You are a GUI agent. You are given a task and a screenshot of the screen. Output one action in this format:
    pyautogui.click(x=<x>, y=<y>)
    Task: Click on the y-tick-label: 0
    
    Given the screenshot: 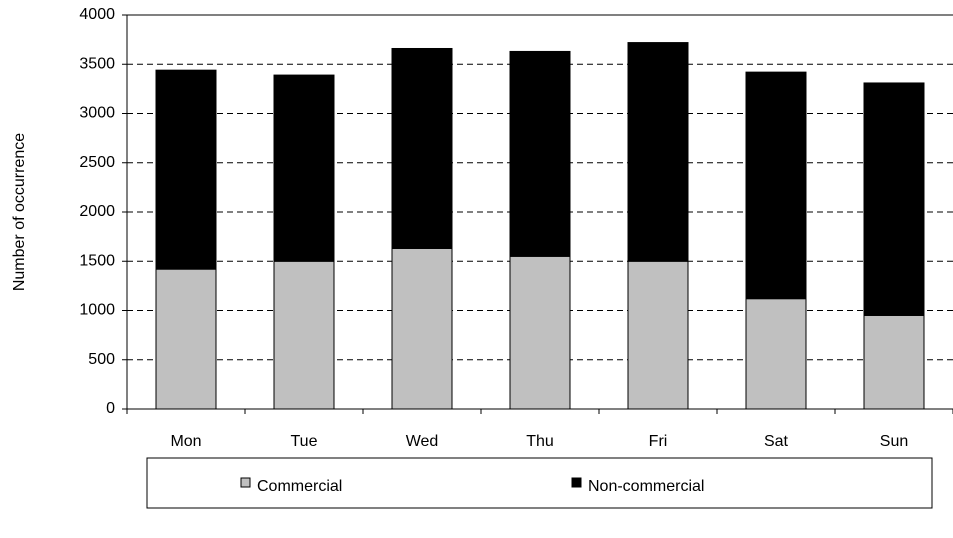 What is the action you would take?
    pyautogui.click(x=110, y=408)
    